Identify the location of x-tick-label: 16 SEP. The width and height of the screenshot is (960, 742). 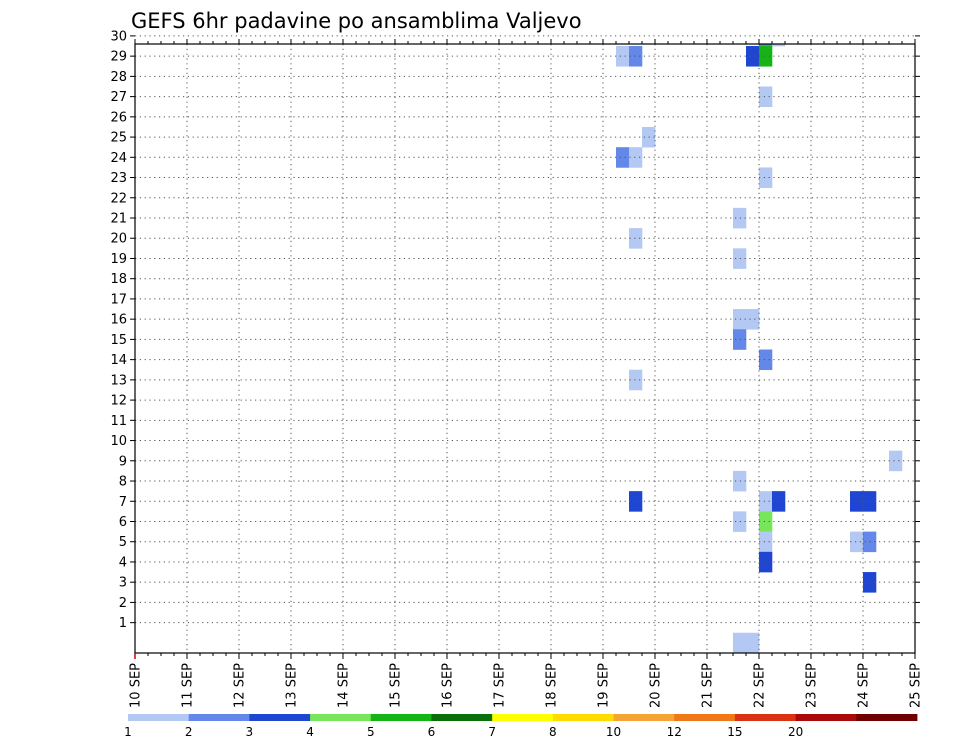
(448, 685).